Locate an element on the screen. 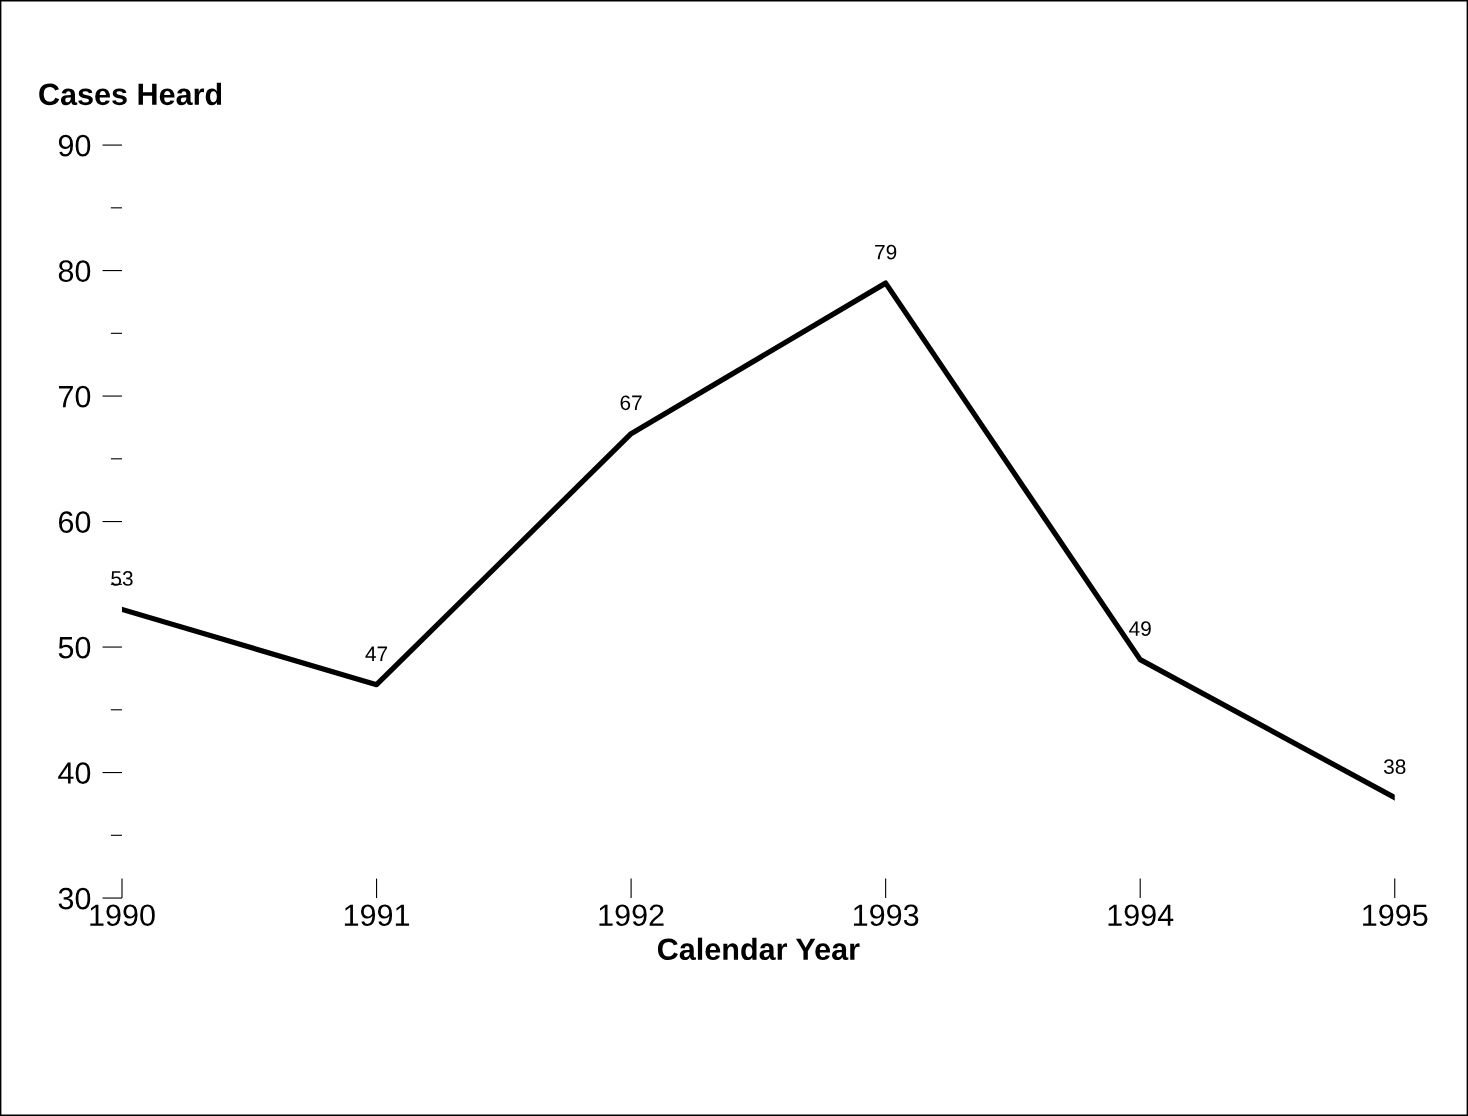  x-tick-label: 1995 is located at coordinates (1395, 915).